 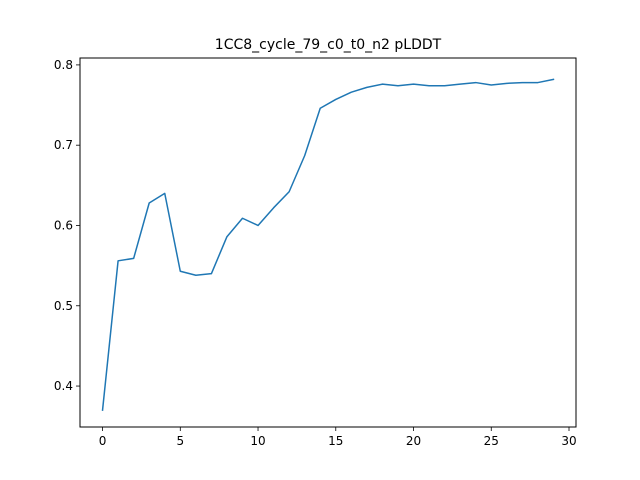 I want to click on x-tick-label: 15, so click(x=335, y=441).